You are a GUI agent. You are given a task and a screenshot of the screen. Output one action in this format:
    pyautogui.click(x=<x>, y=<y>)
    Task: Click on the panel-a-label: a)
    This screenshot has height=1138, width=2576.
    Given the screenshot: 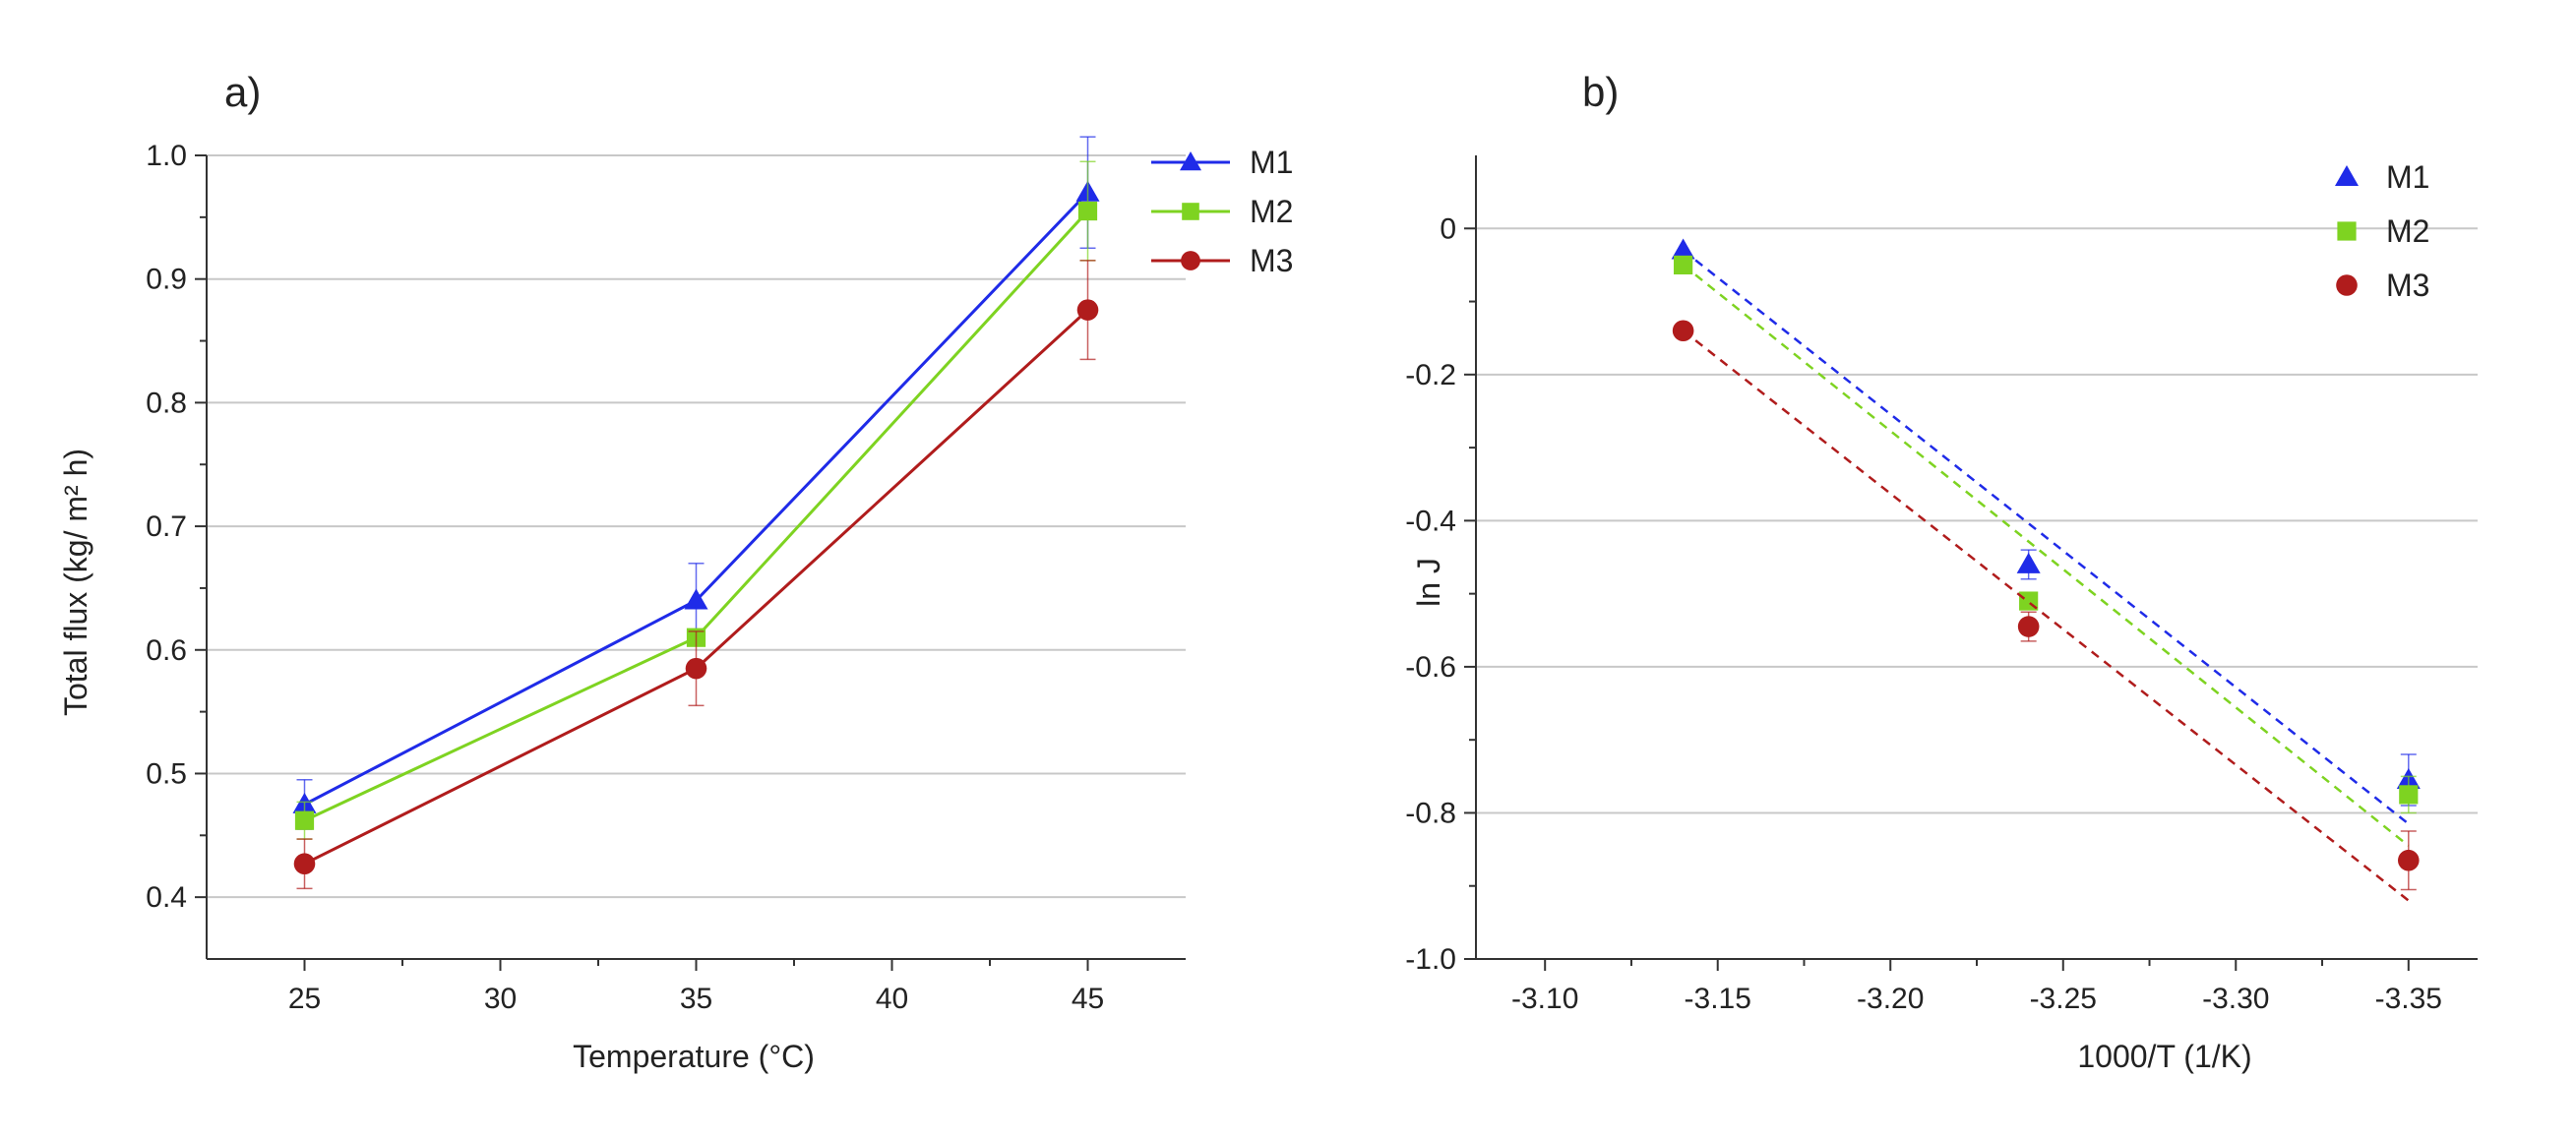 What is the action you would take?
    pyautogui.click(x=242, y=92)
    